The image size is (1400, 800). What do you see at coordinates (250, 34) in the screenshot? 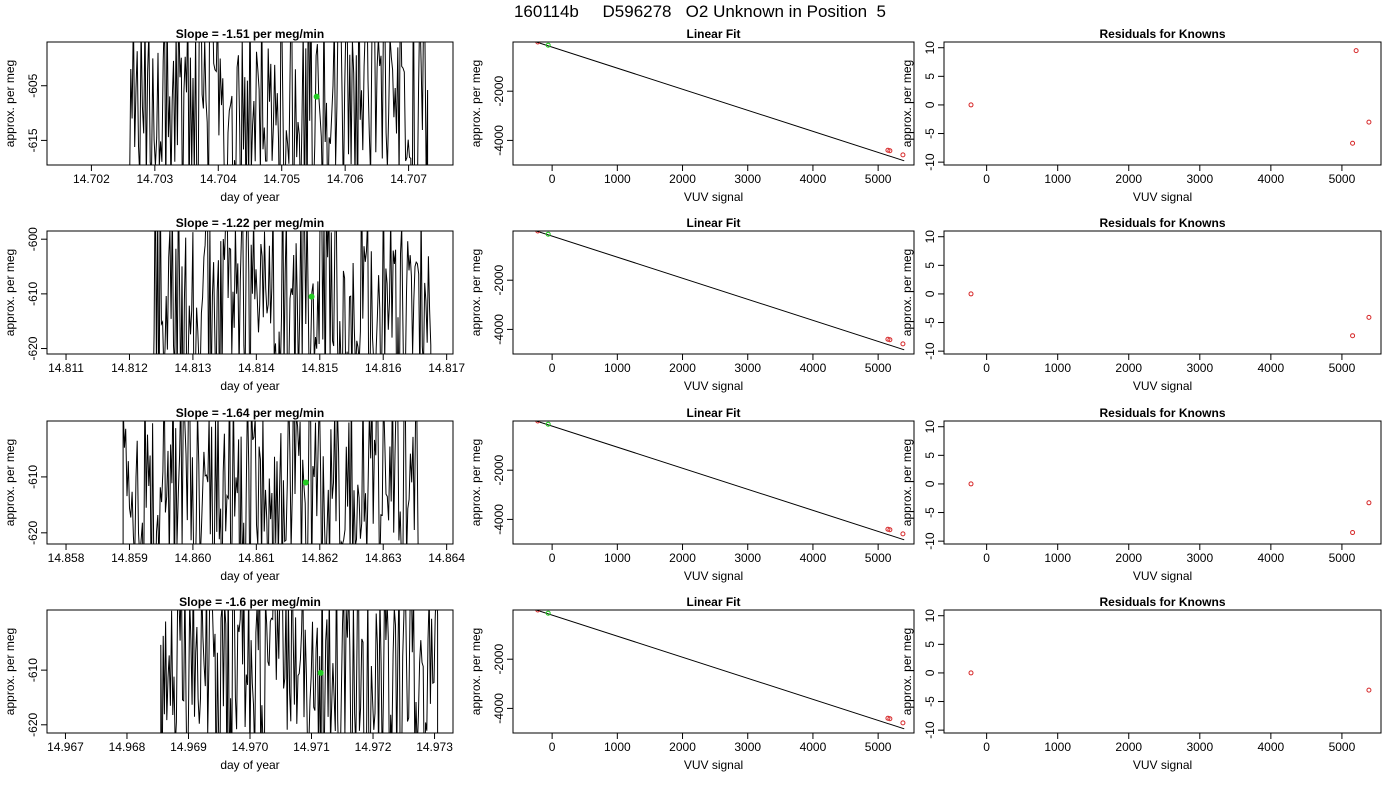
I see `panel-title: Slope = -1.51 per meg/min` at bounding box center [250, 34].